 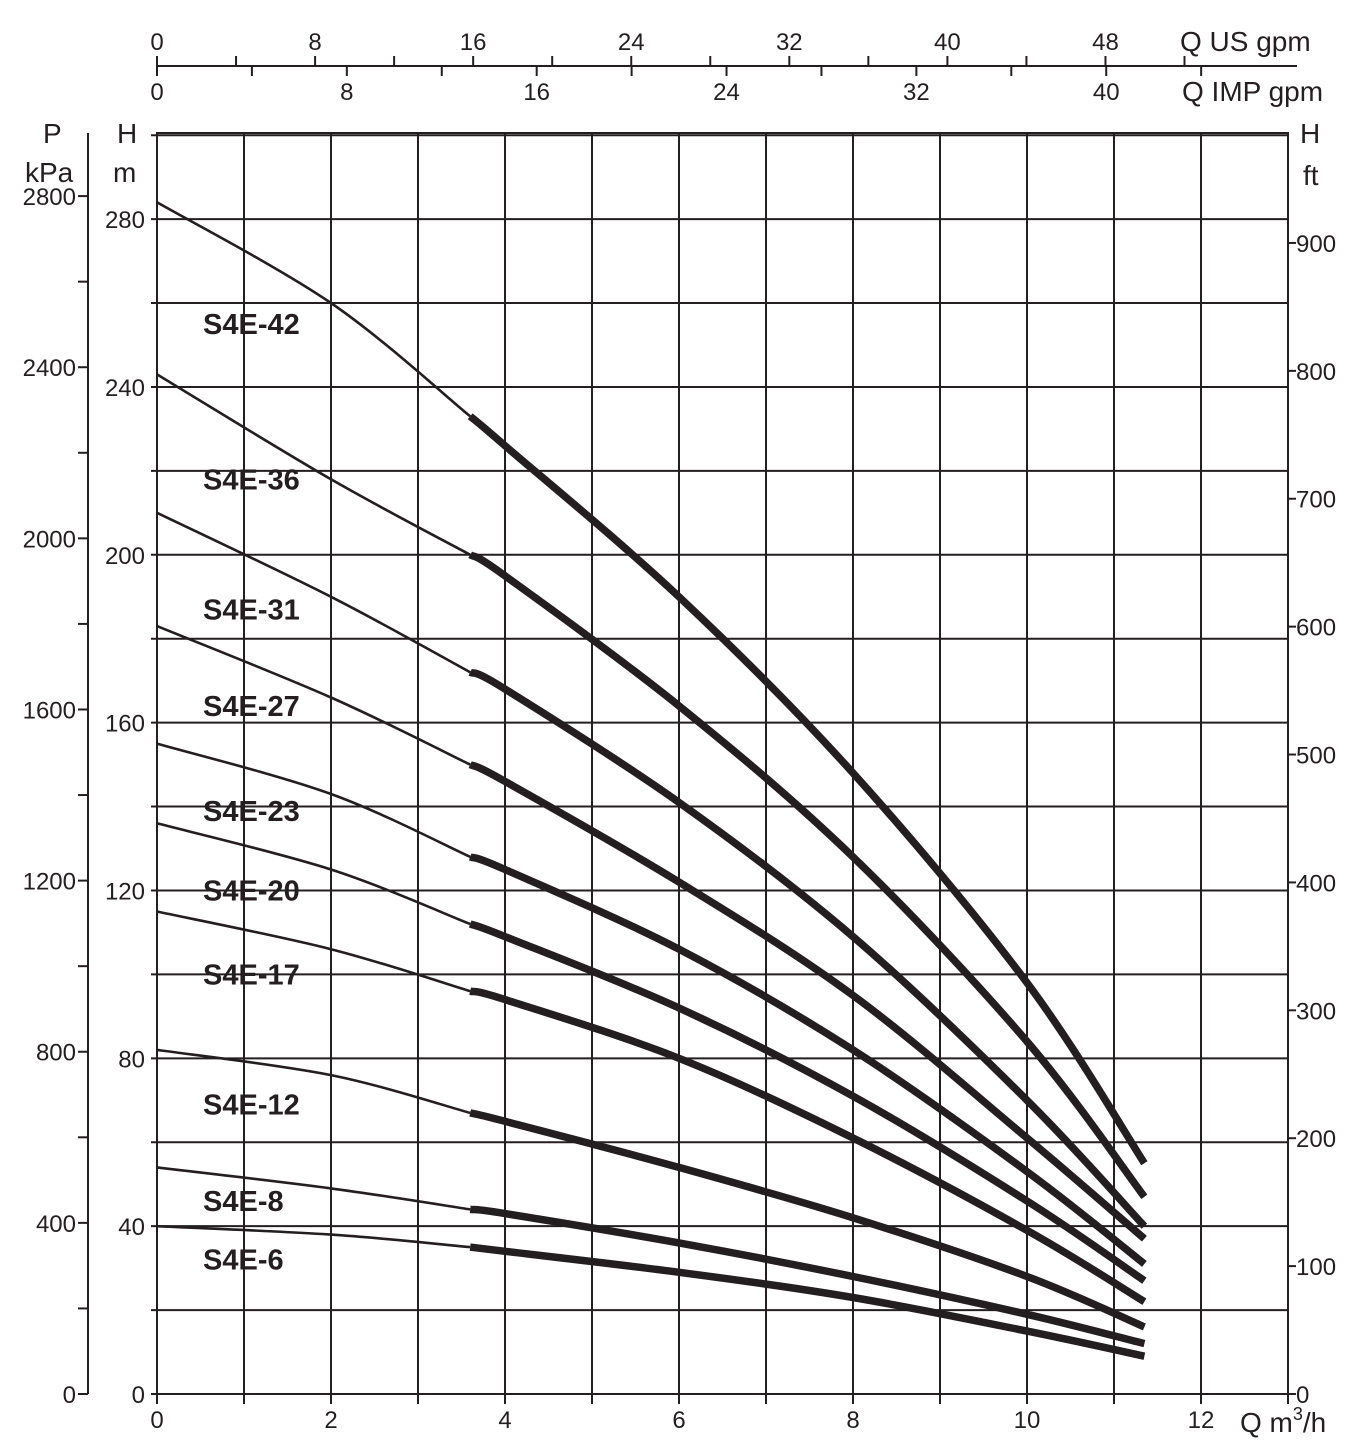 What do you see at coordinates (251, 325) in the screenshot?
I see `curve-label-s4e-42: S4E-42` at bounding box center [251, 325].